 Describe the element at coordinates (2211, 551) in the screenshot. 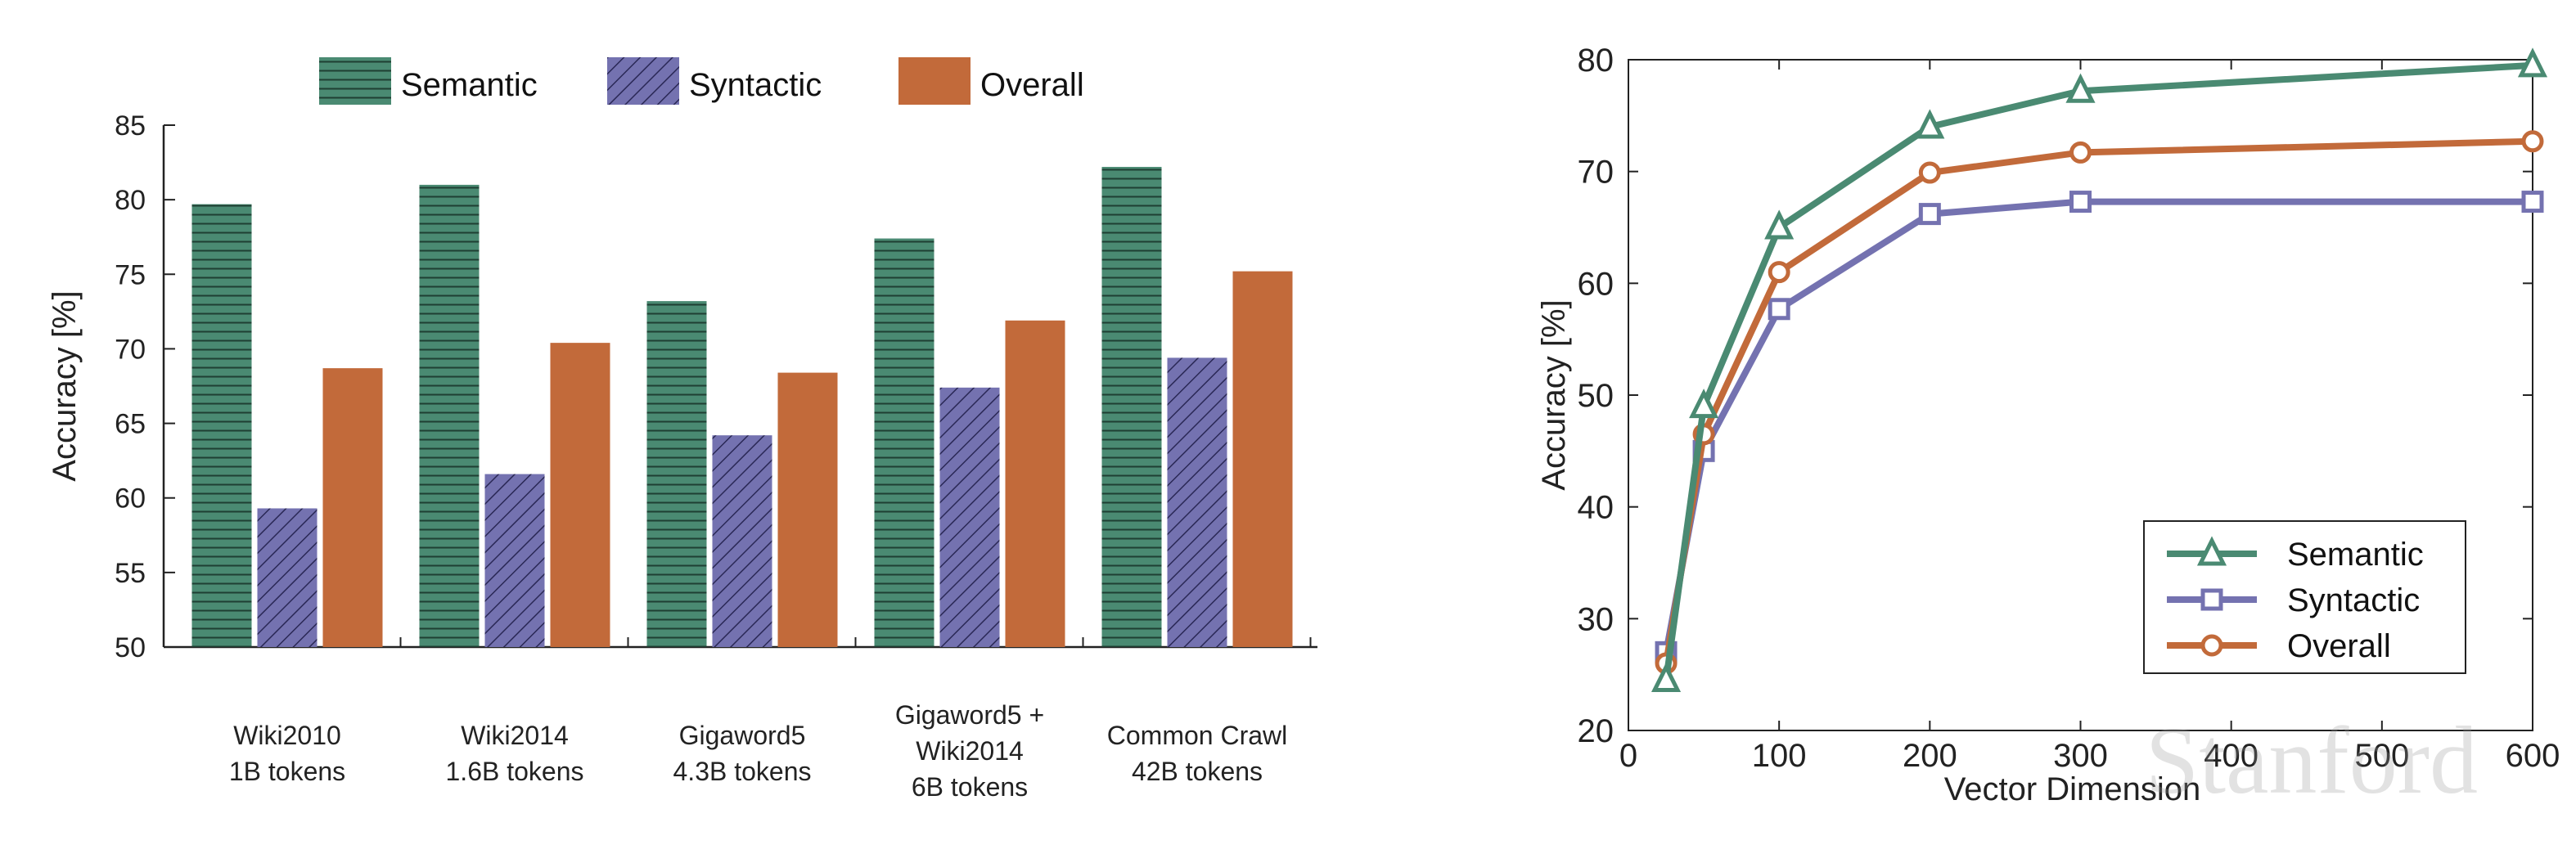

I see `legend-marker-semantic` at that location.